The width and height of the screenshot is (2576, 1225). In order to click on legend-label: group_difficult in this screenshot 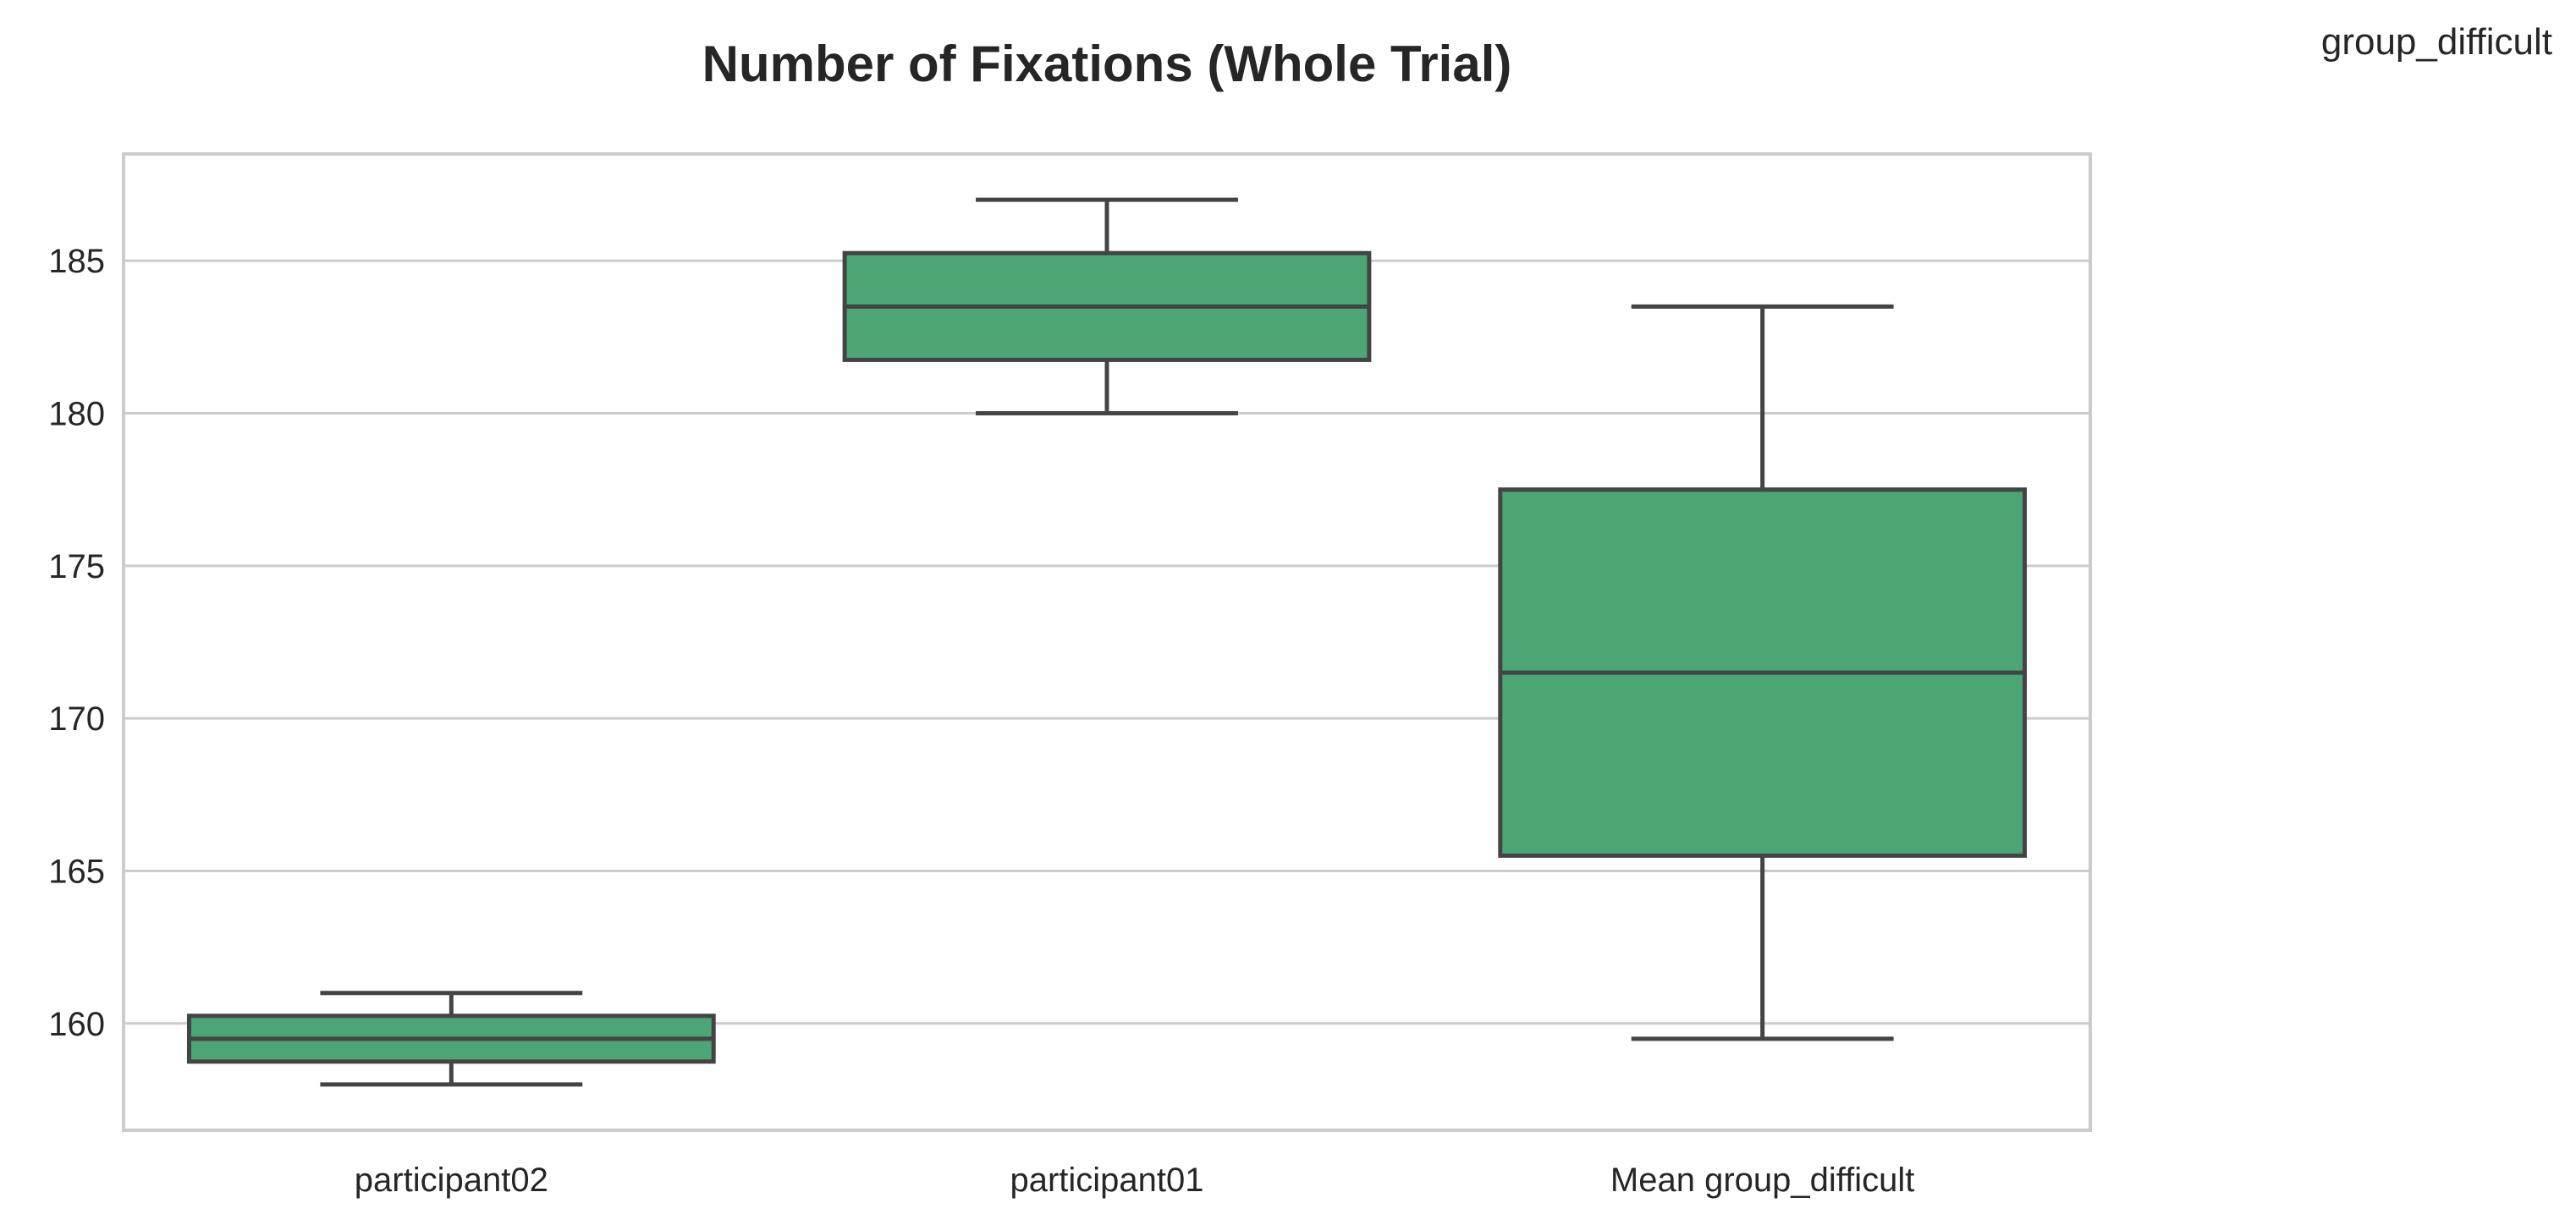, I will do `click(2436, 42)`.